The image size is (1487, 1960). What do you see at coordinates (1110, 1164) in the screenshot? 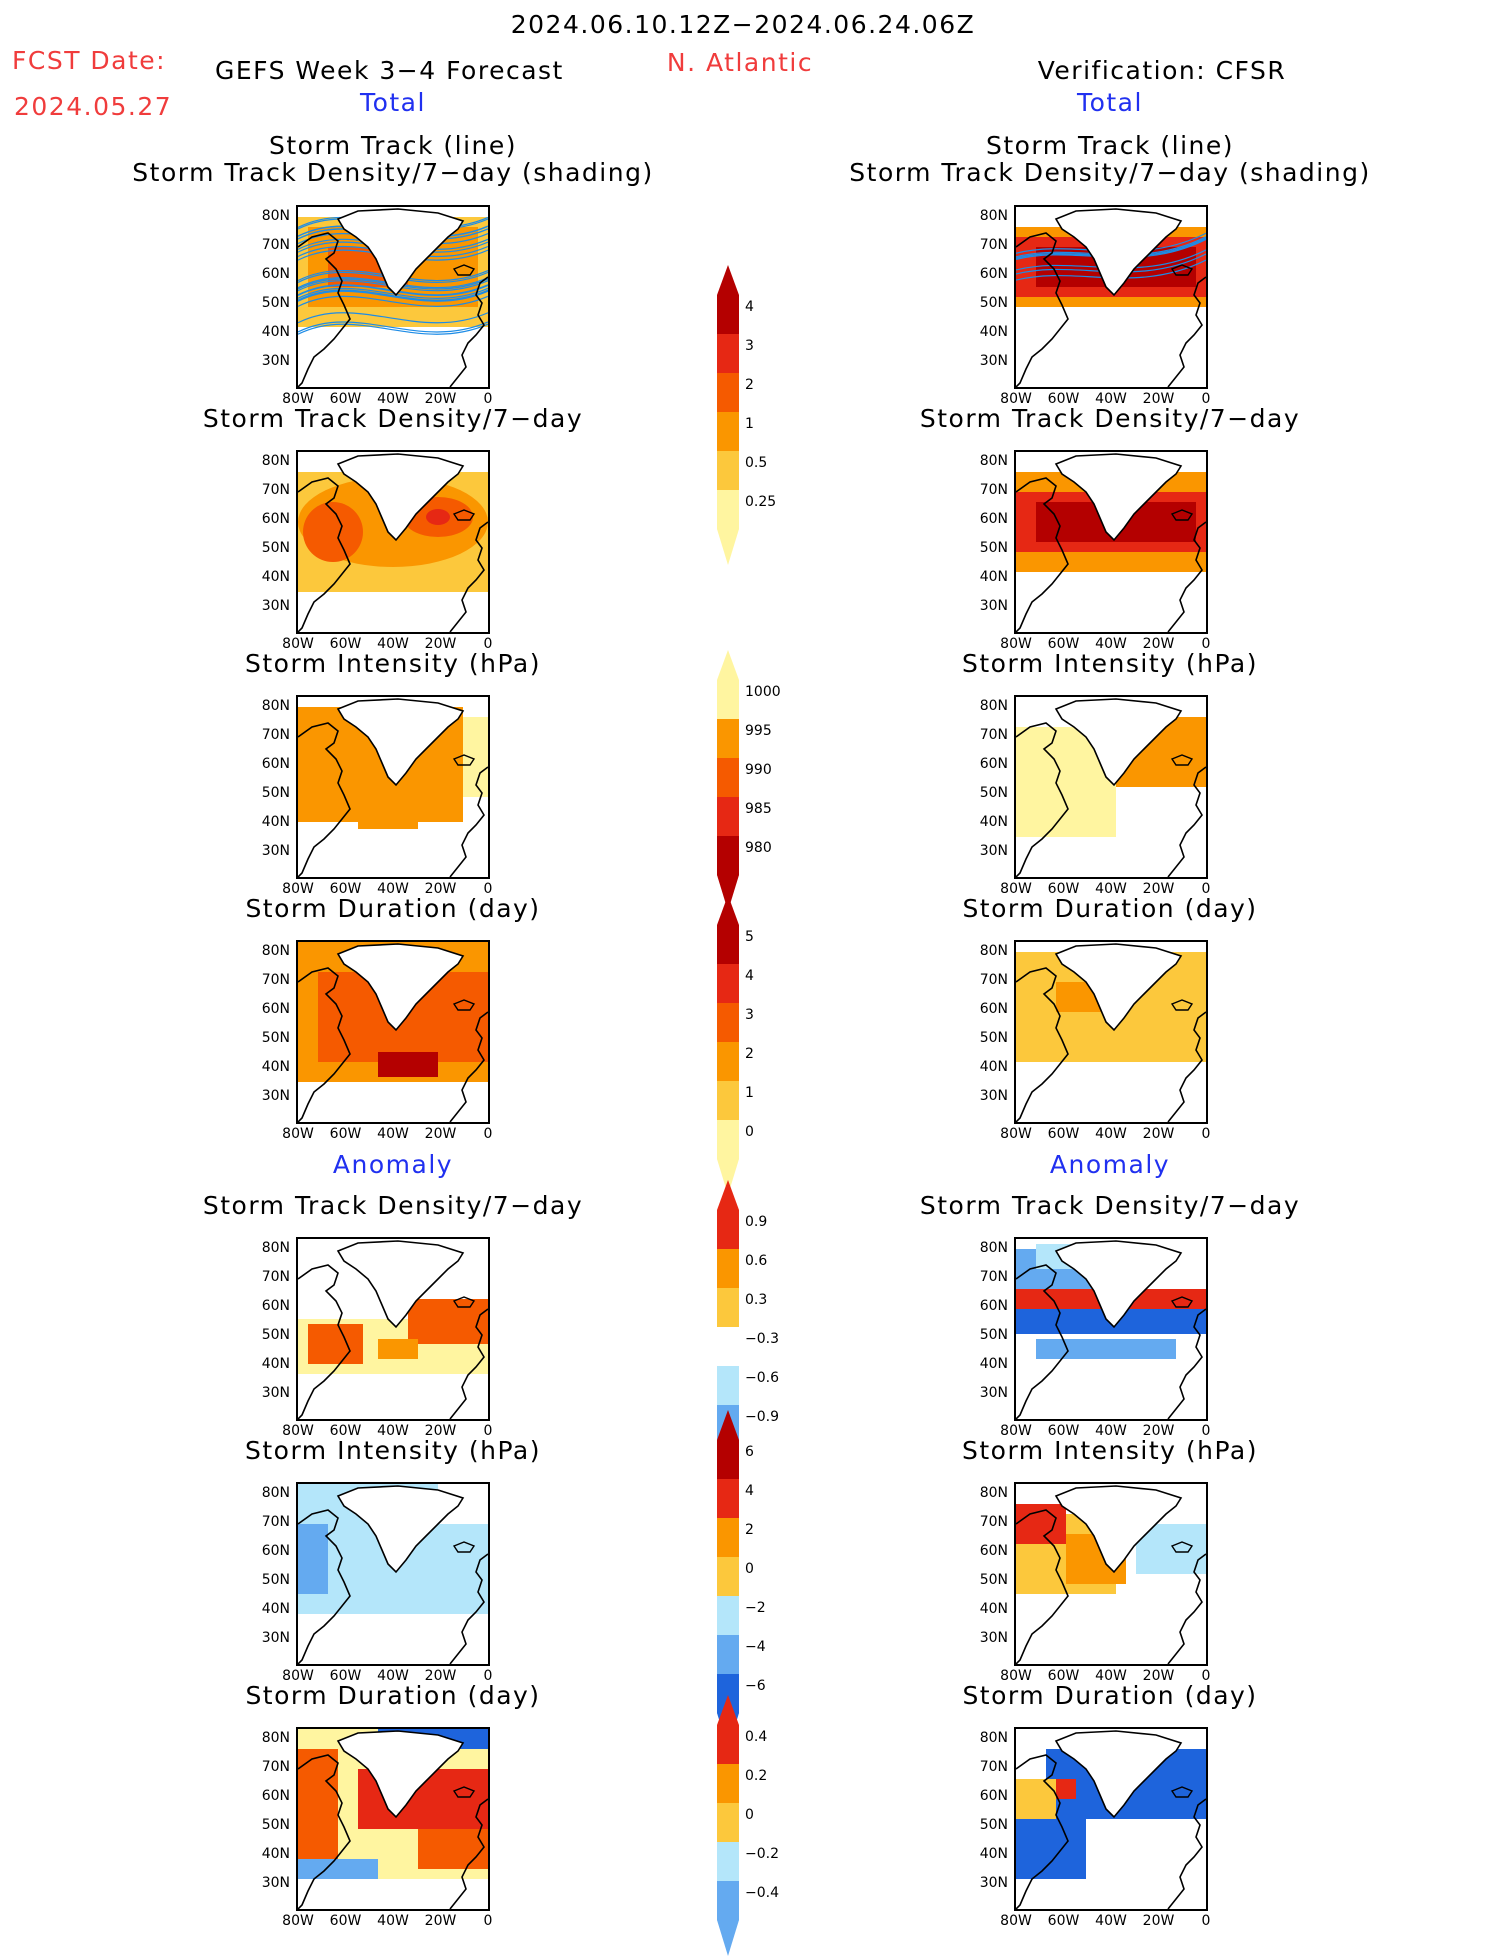
I see `right-anomaly-label: Anomaly` at bounding box center [1110, 1164].